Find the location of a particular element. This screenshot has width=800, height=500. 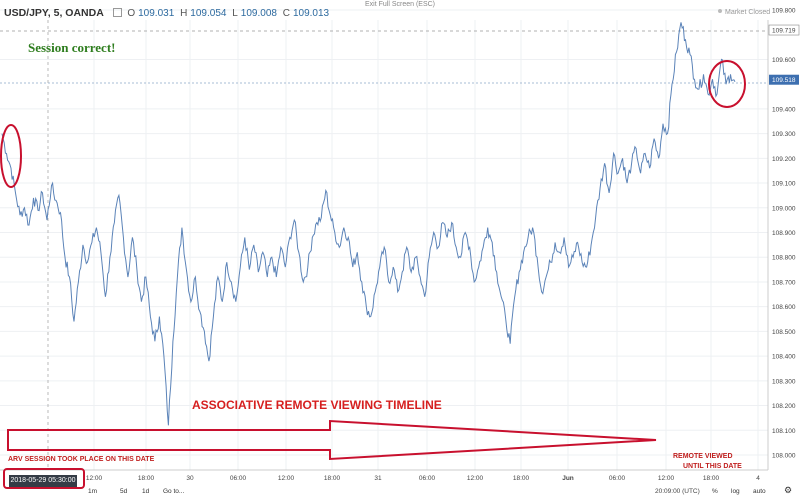

y-tick-label: 109.300 is located at coordinates (784, 134).